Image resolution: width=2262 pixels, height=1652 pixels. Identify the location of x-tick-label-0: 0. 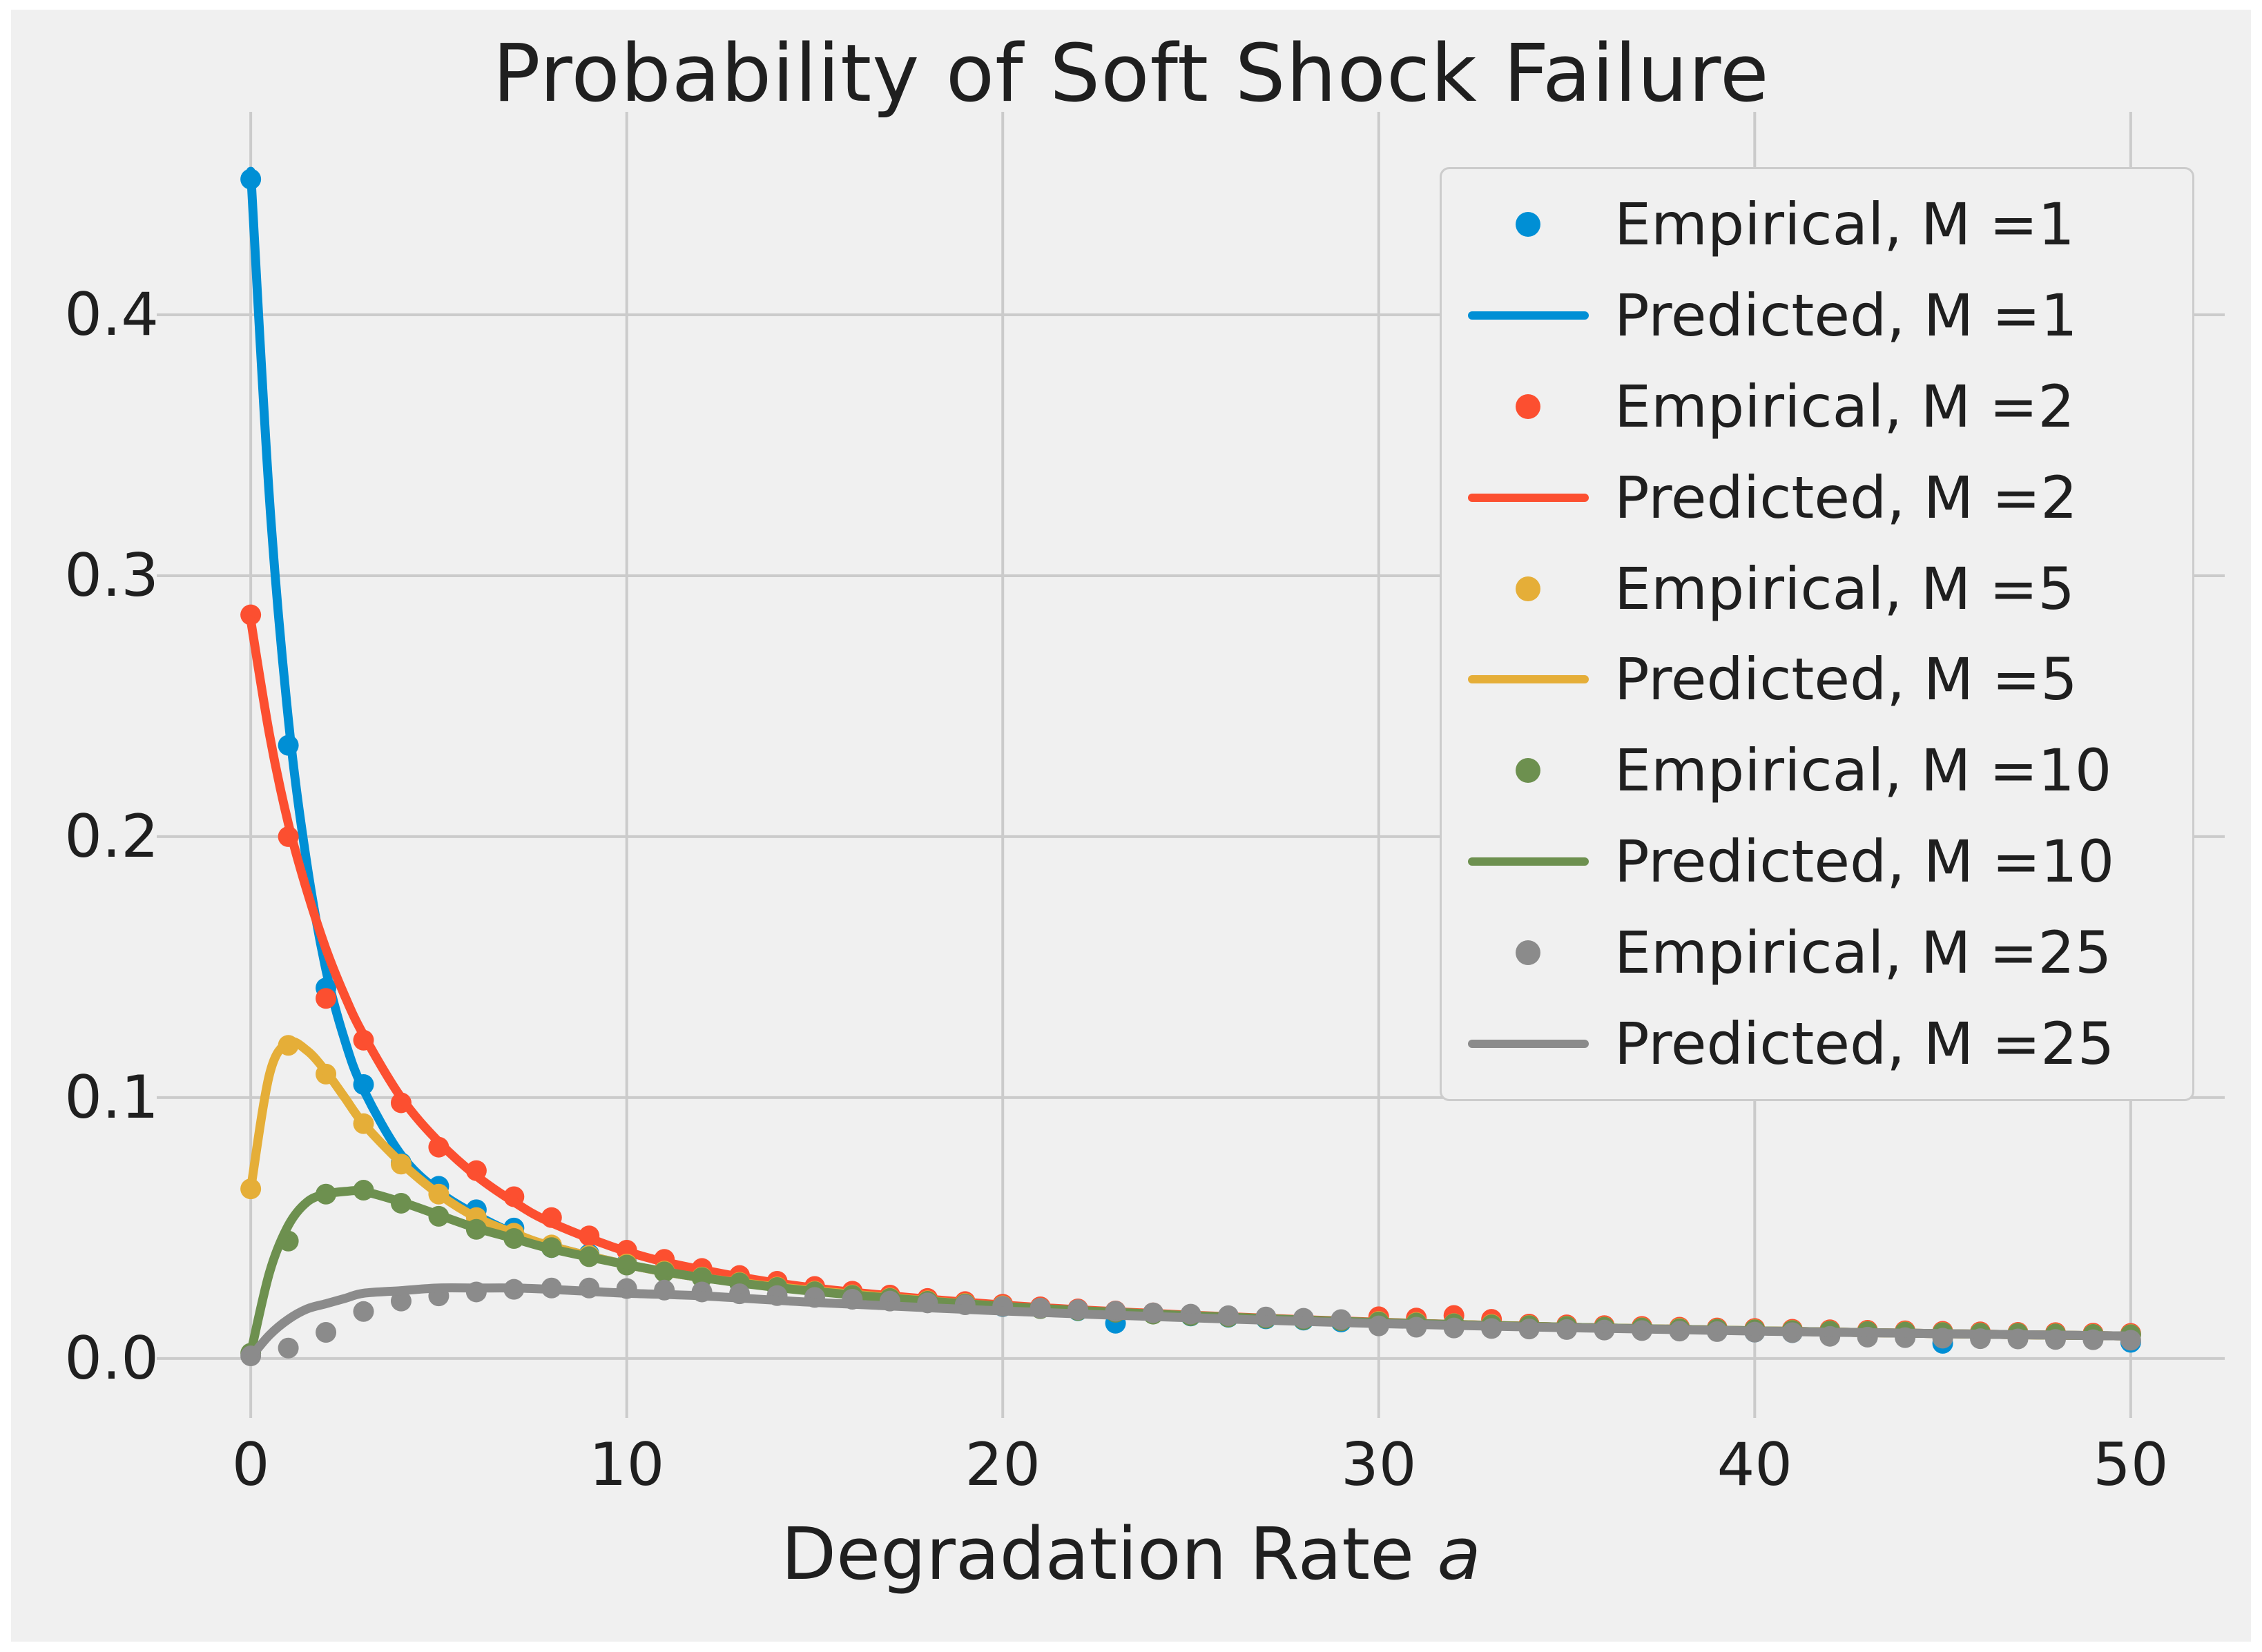
(250, 1465).